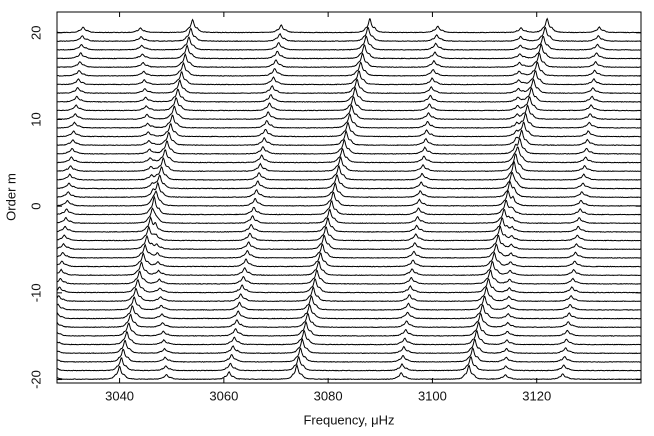  I want to click on x-tick-label: 3100, so click(432, 395).